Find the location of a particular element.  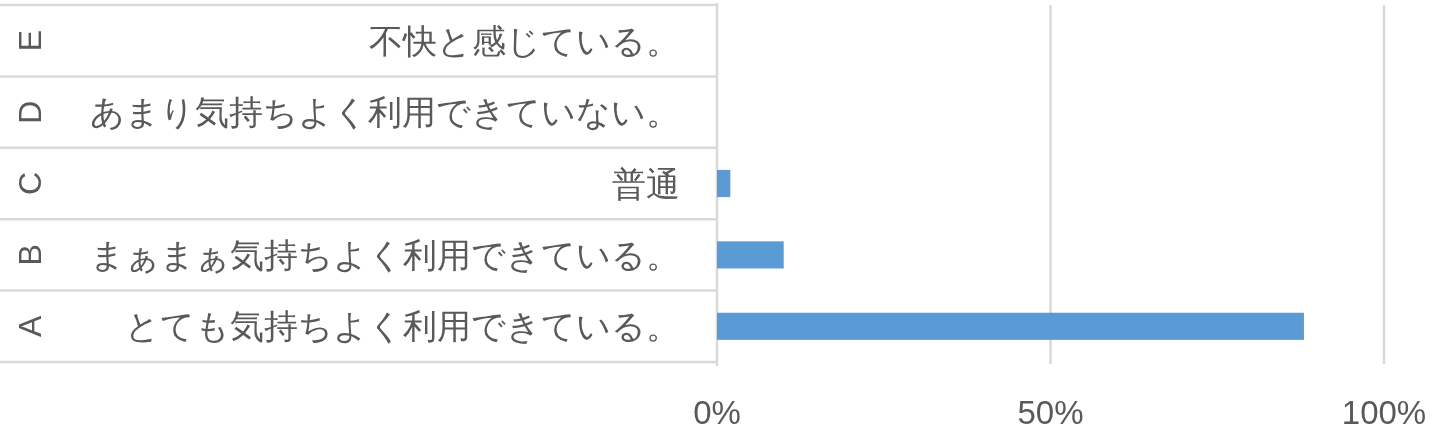

text: A is located at coordinates (30, 325).